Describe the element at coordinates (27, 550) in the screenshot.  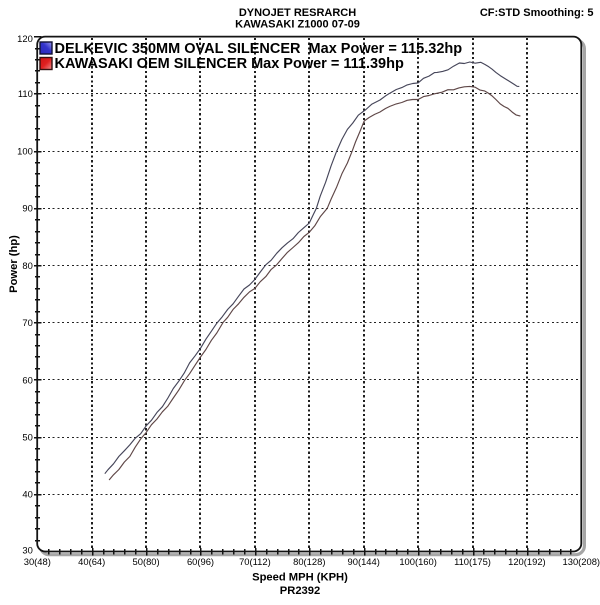
I see `svg-text: 30` at that location.